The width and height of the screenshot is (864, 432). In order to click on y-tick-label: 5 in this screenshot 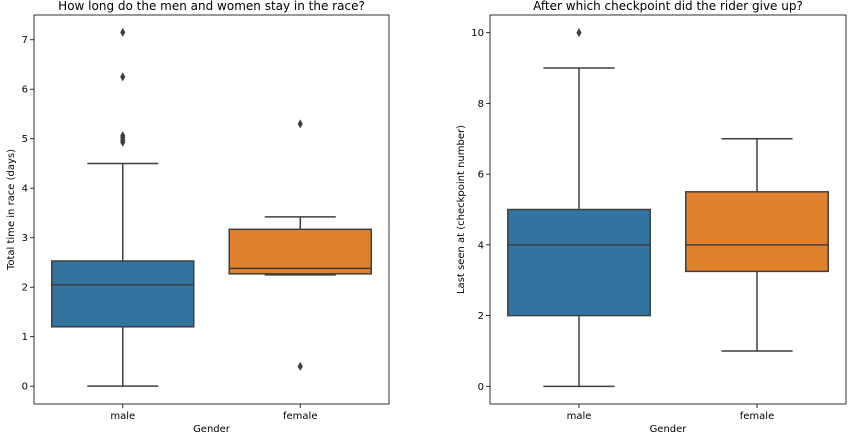, I will do `click(25, 139)`.